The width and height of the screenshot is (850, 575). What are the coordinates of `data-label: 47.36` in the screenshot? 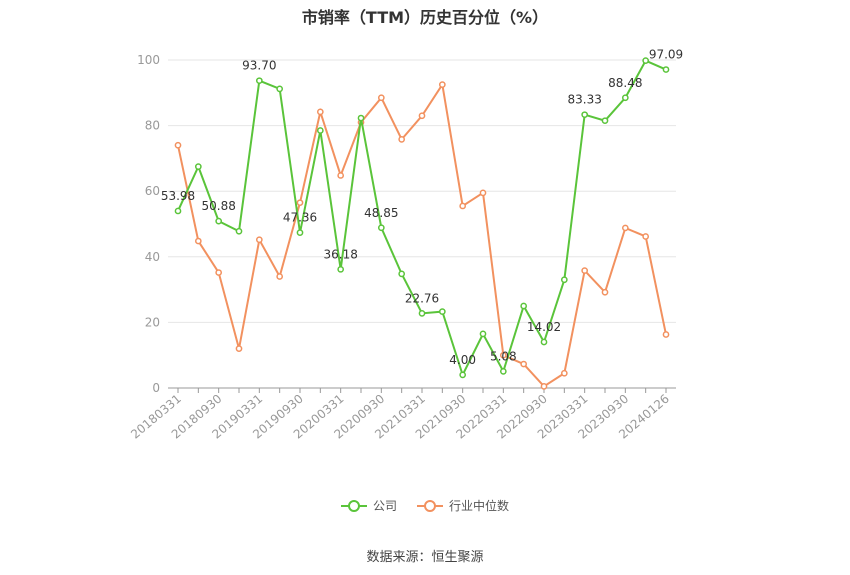 It's located at (300, 218).